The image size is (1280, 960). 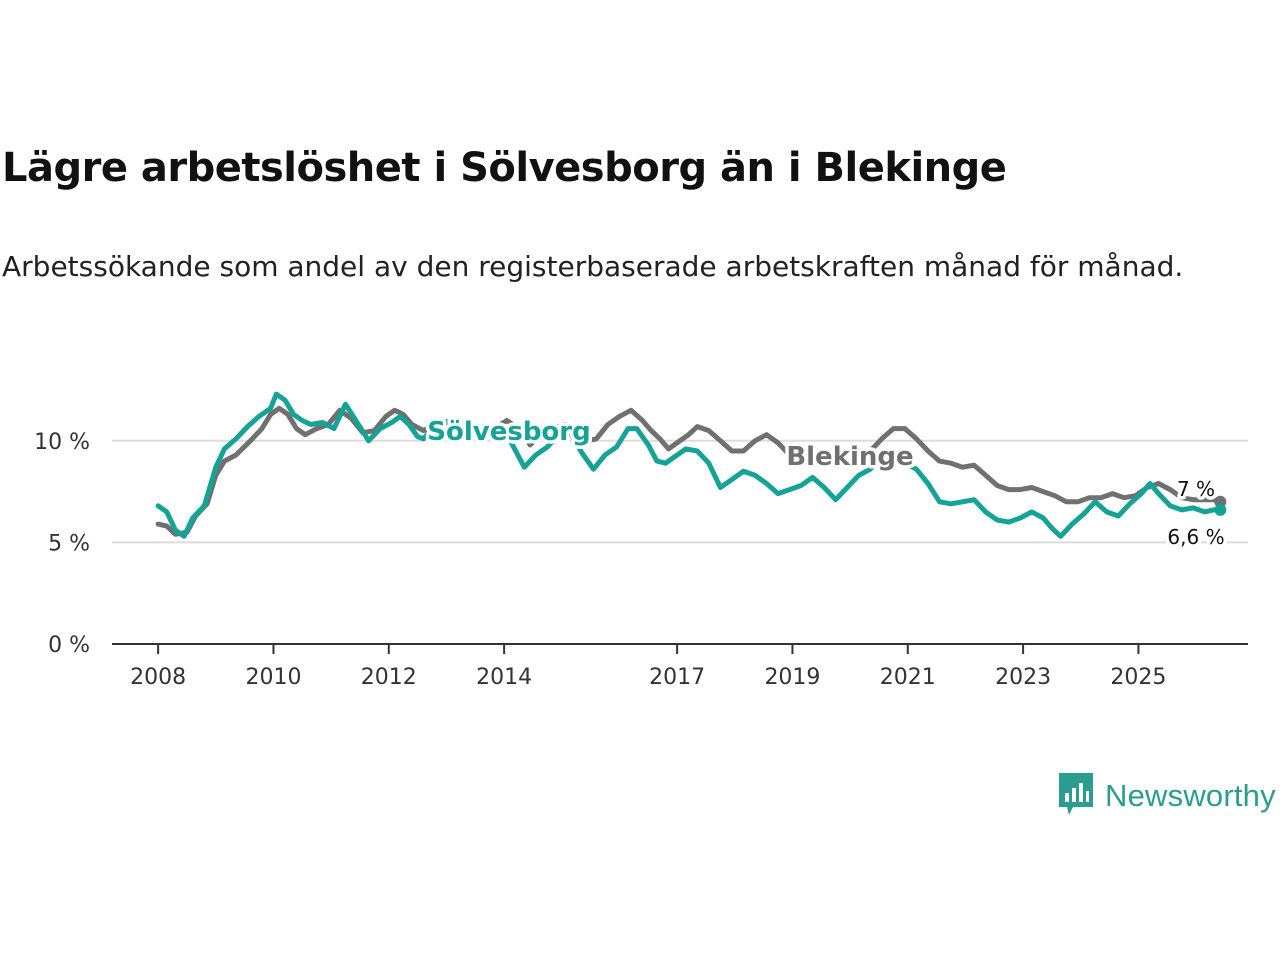 I want to click on x-tick-label: 2010, so click(x=273, y=677).